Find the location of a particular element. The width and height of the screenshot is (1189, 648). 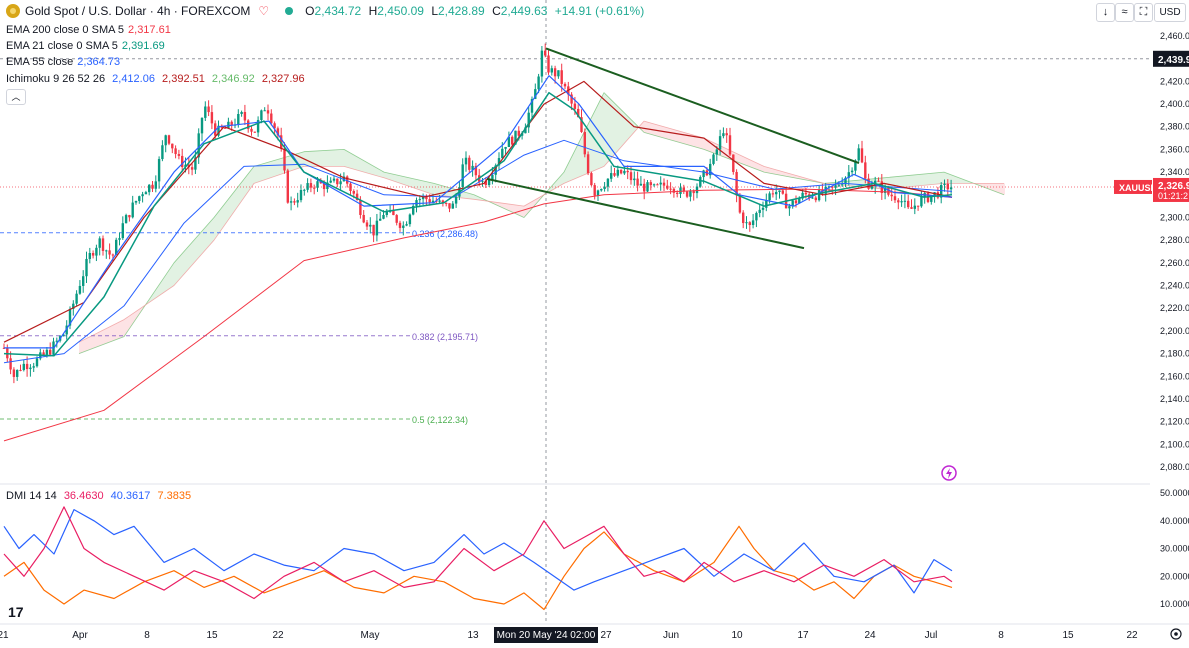

market-status-icon is located at coordinates (289, 11).